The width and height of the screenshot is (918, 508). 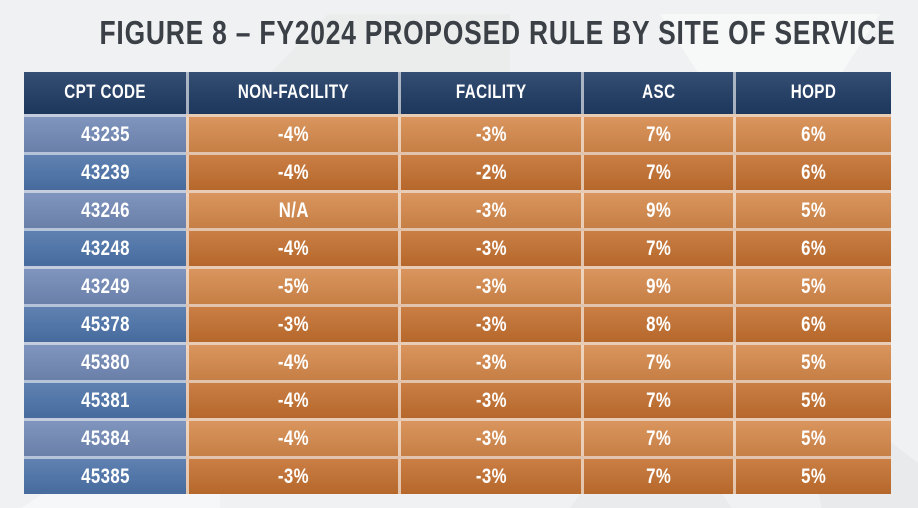 What do you see at coordinates (105, 399) in the screenshot?
I see `cpt-code-cell: 45381` at bounding box center [105, 399].